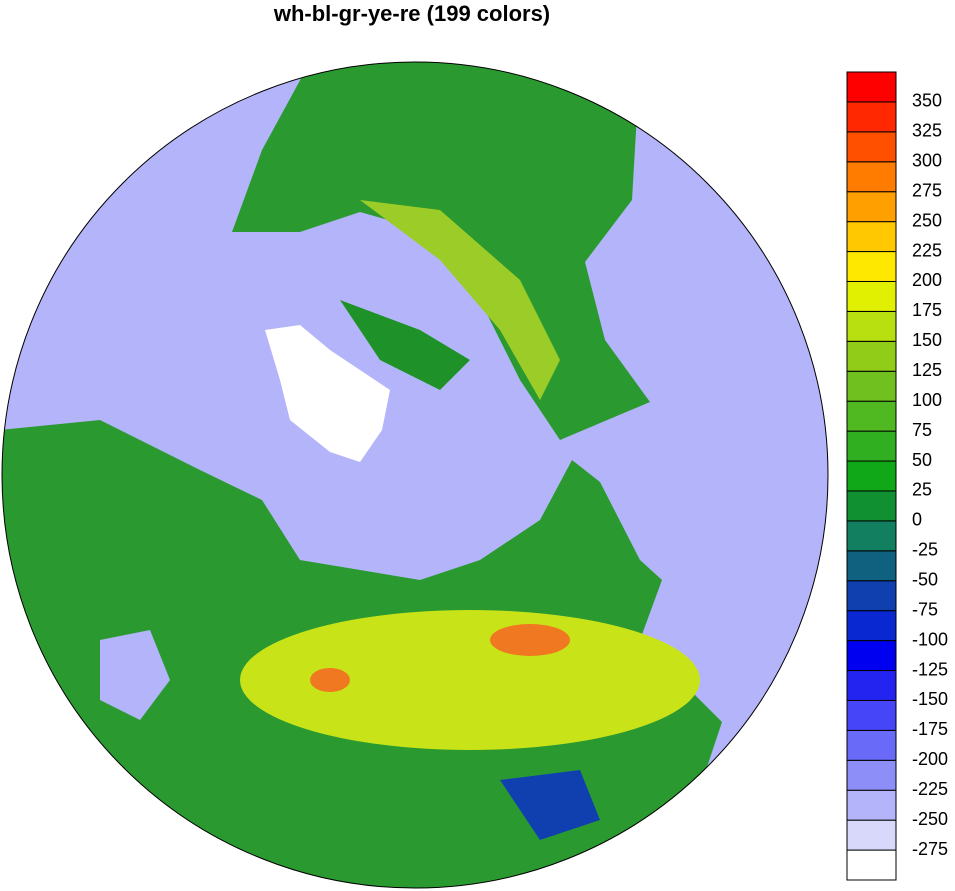 The height and width of the screenshot is (891, 955). What do you see at coordinates (917, 520) in the screenshot?
I see `colorbar-label: 0` at bounding box center [917, 520].